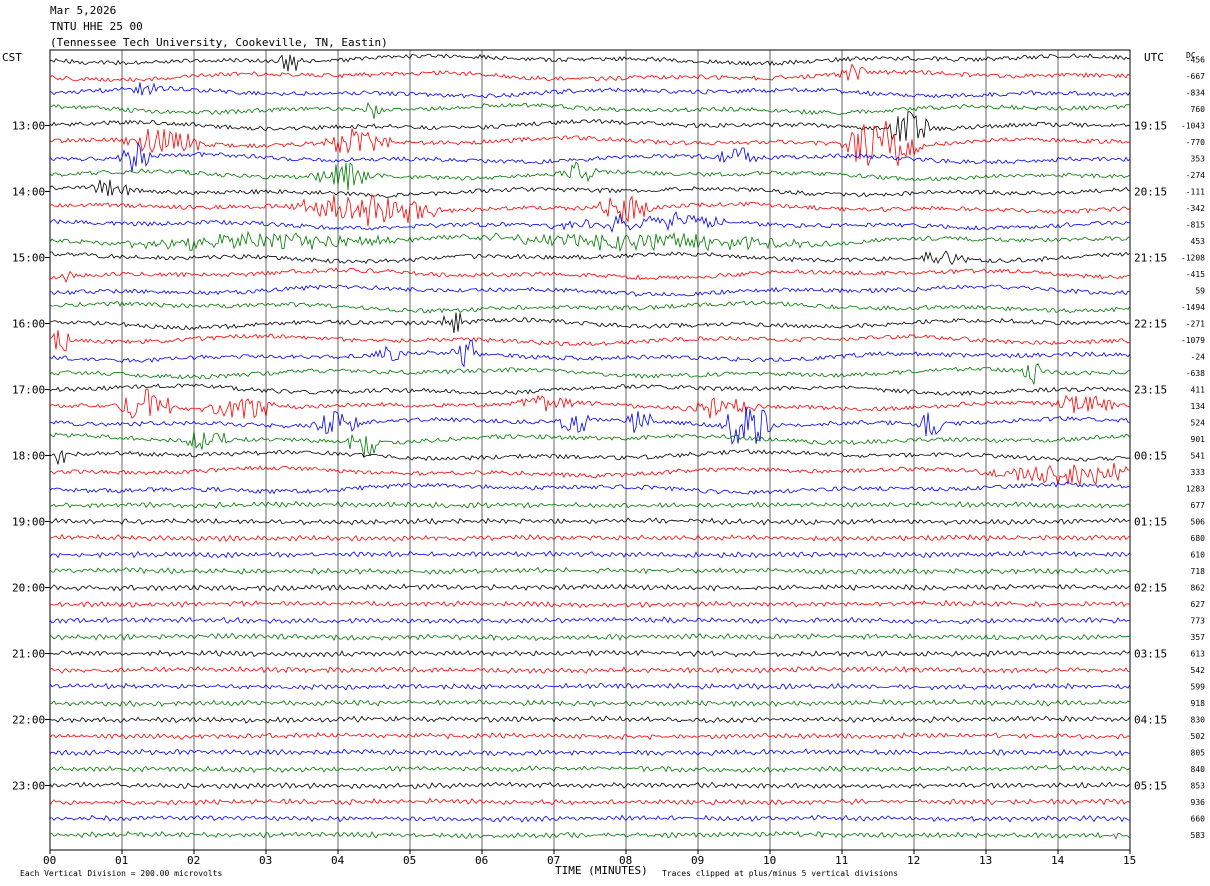  What do you see at coordinates (1195, 225) in the screenshot?
I see `dc-offset-label: -815` at bounding box center [1195, 225].